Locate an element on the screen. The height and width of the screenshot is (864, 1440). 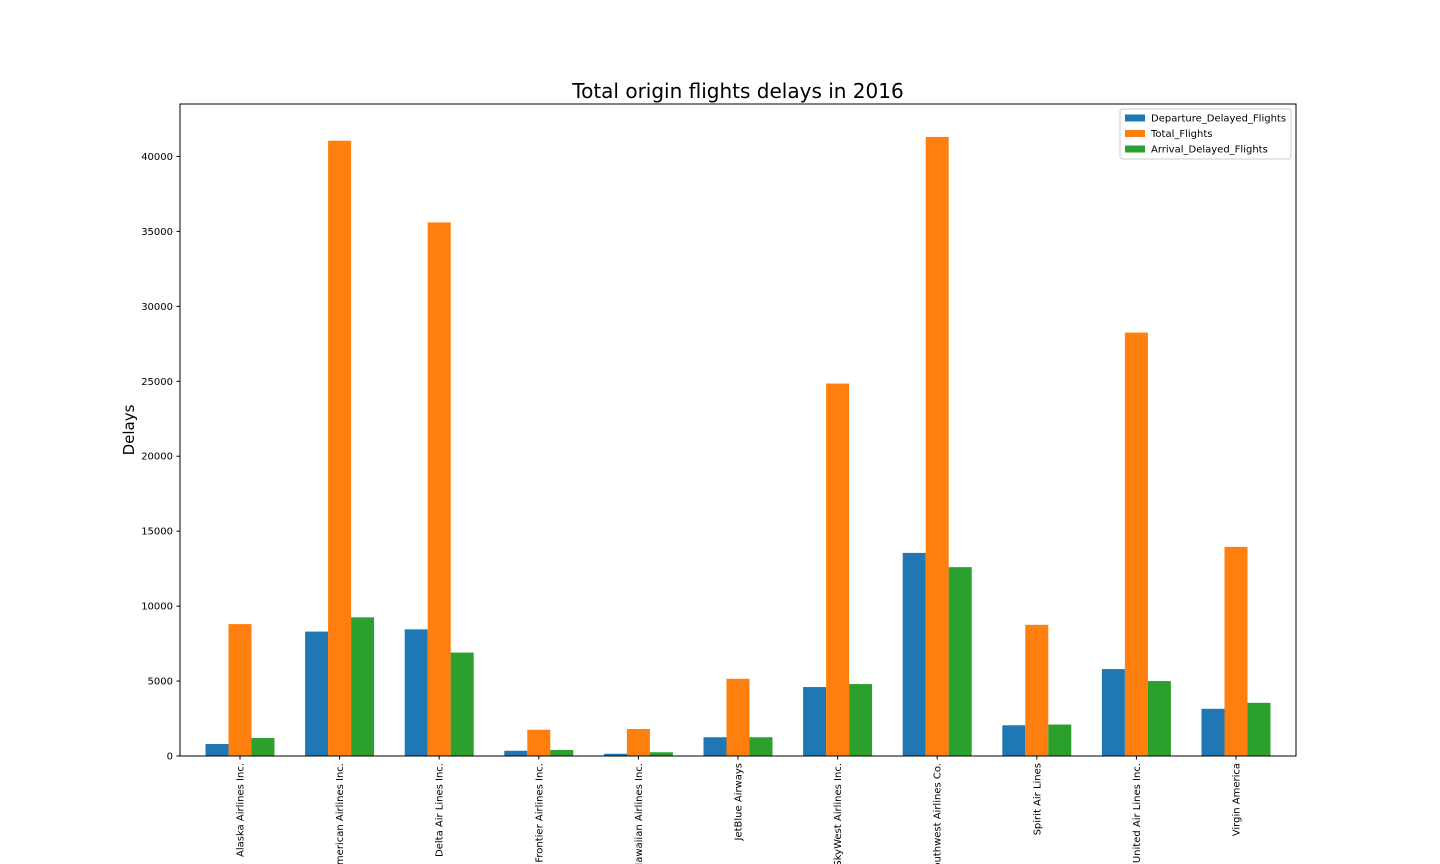
y-tick-label: 15000 is located at coordinates (157, 532).